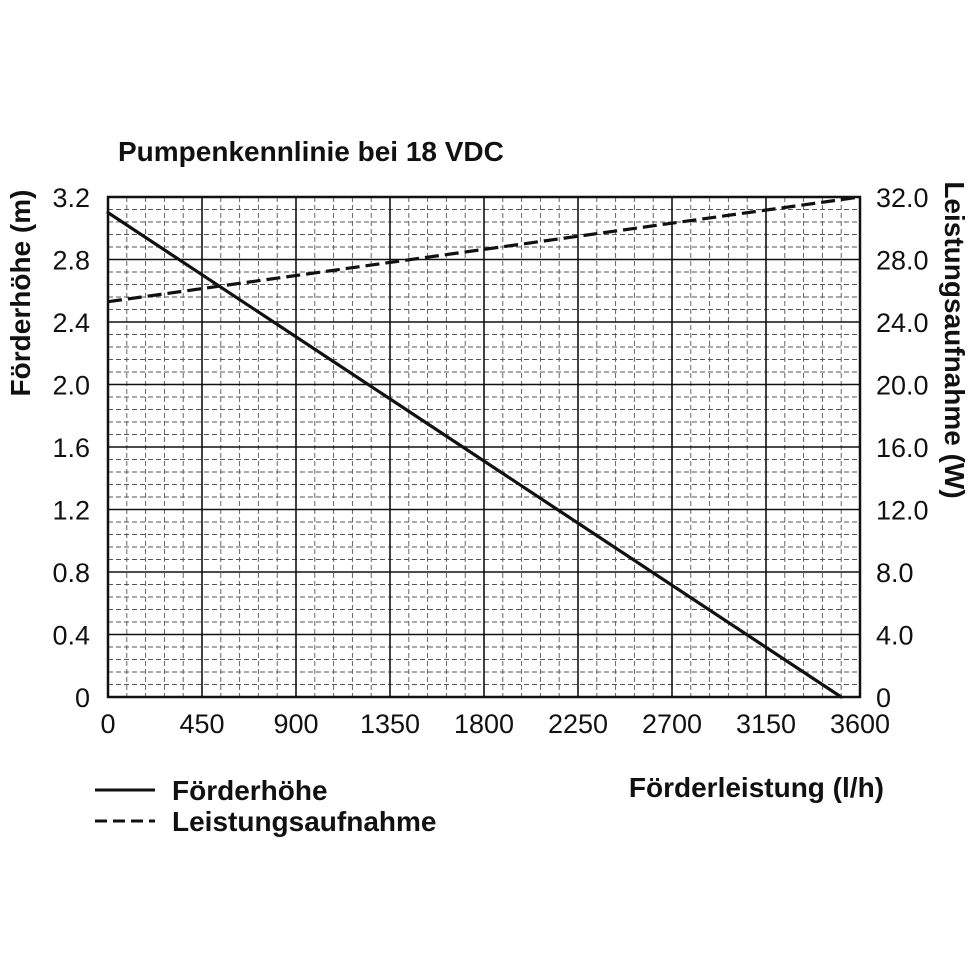 The image size is (970, 971). I want to click on y-left-axis-label: Förderhöhe (m), so click(20, 293).